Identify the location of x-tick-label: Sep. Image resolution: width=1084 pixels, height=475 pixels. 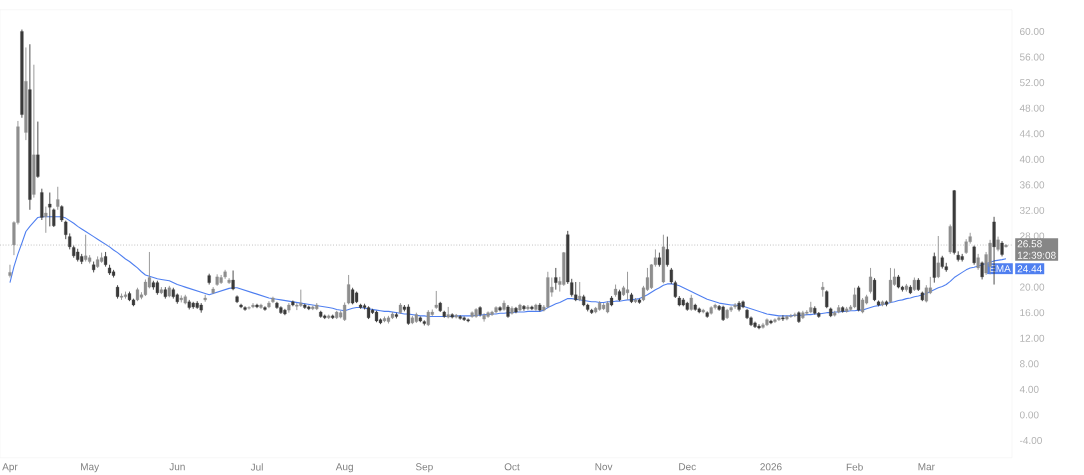
(424, 468).